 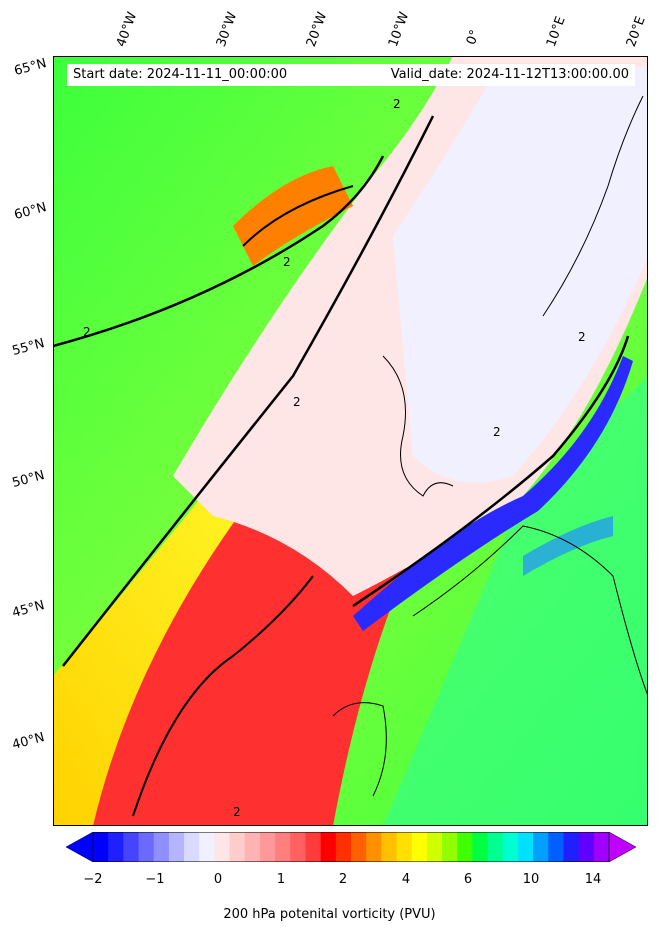 I want to click on colorbar-tick: 4, so click(x=406, y=879).